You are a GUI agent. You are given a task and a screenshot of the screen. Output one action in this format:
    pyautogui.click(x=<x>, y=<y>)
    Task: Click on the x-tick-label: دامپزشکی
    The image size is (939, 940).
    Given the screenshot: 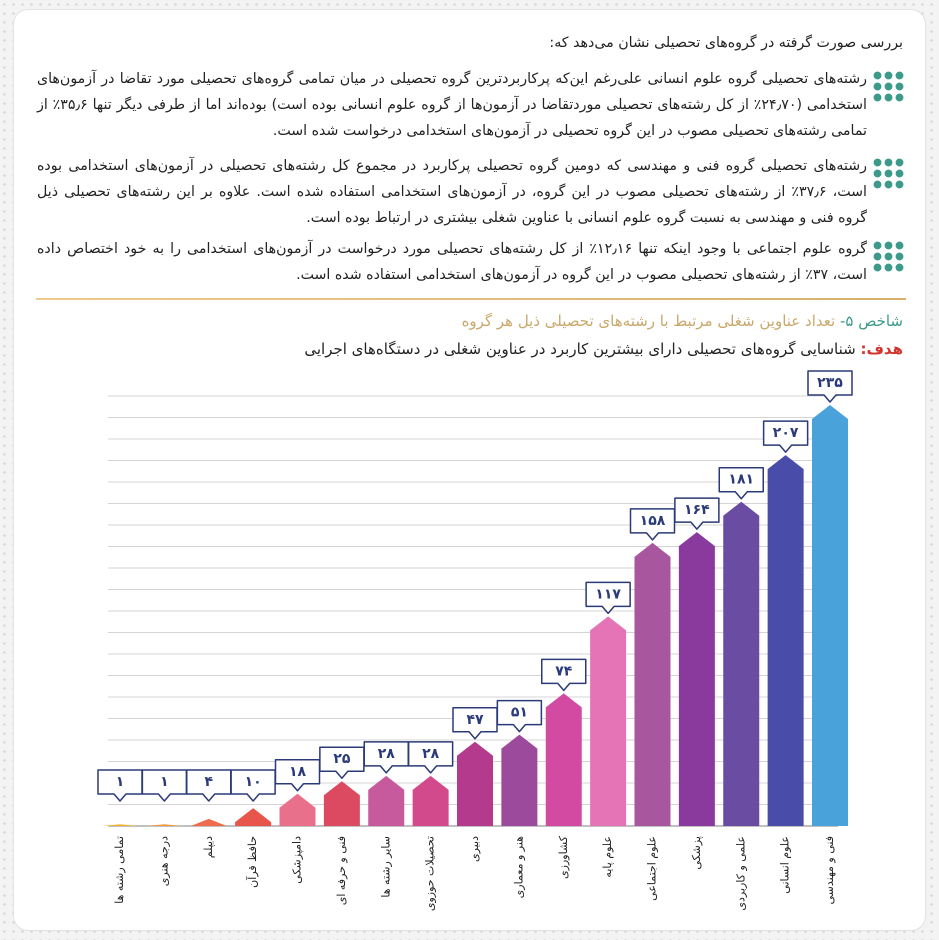 What is the action you would take?
    pyautogui.click(x=297, y=860)
    